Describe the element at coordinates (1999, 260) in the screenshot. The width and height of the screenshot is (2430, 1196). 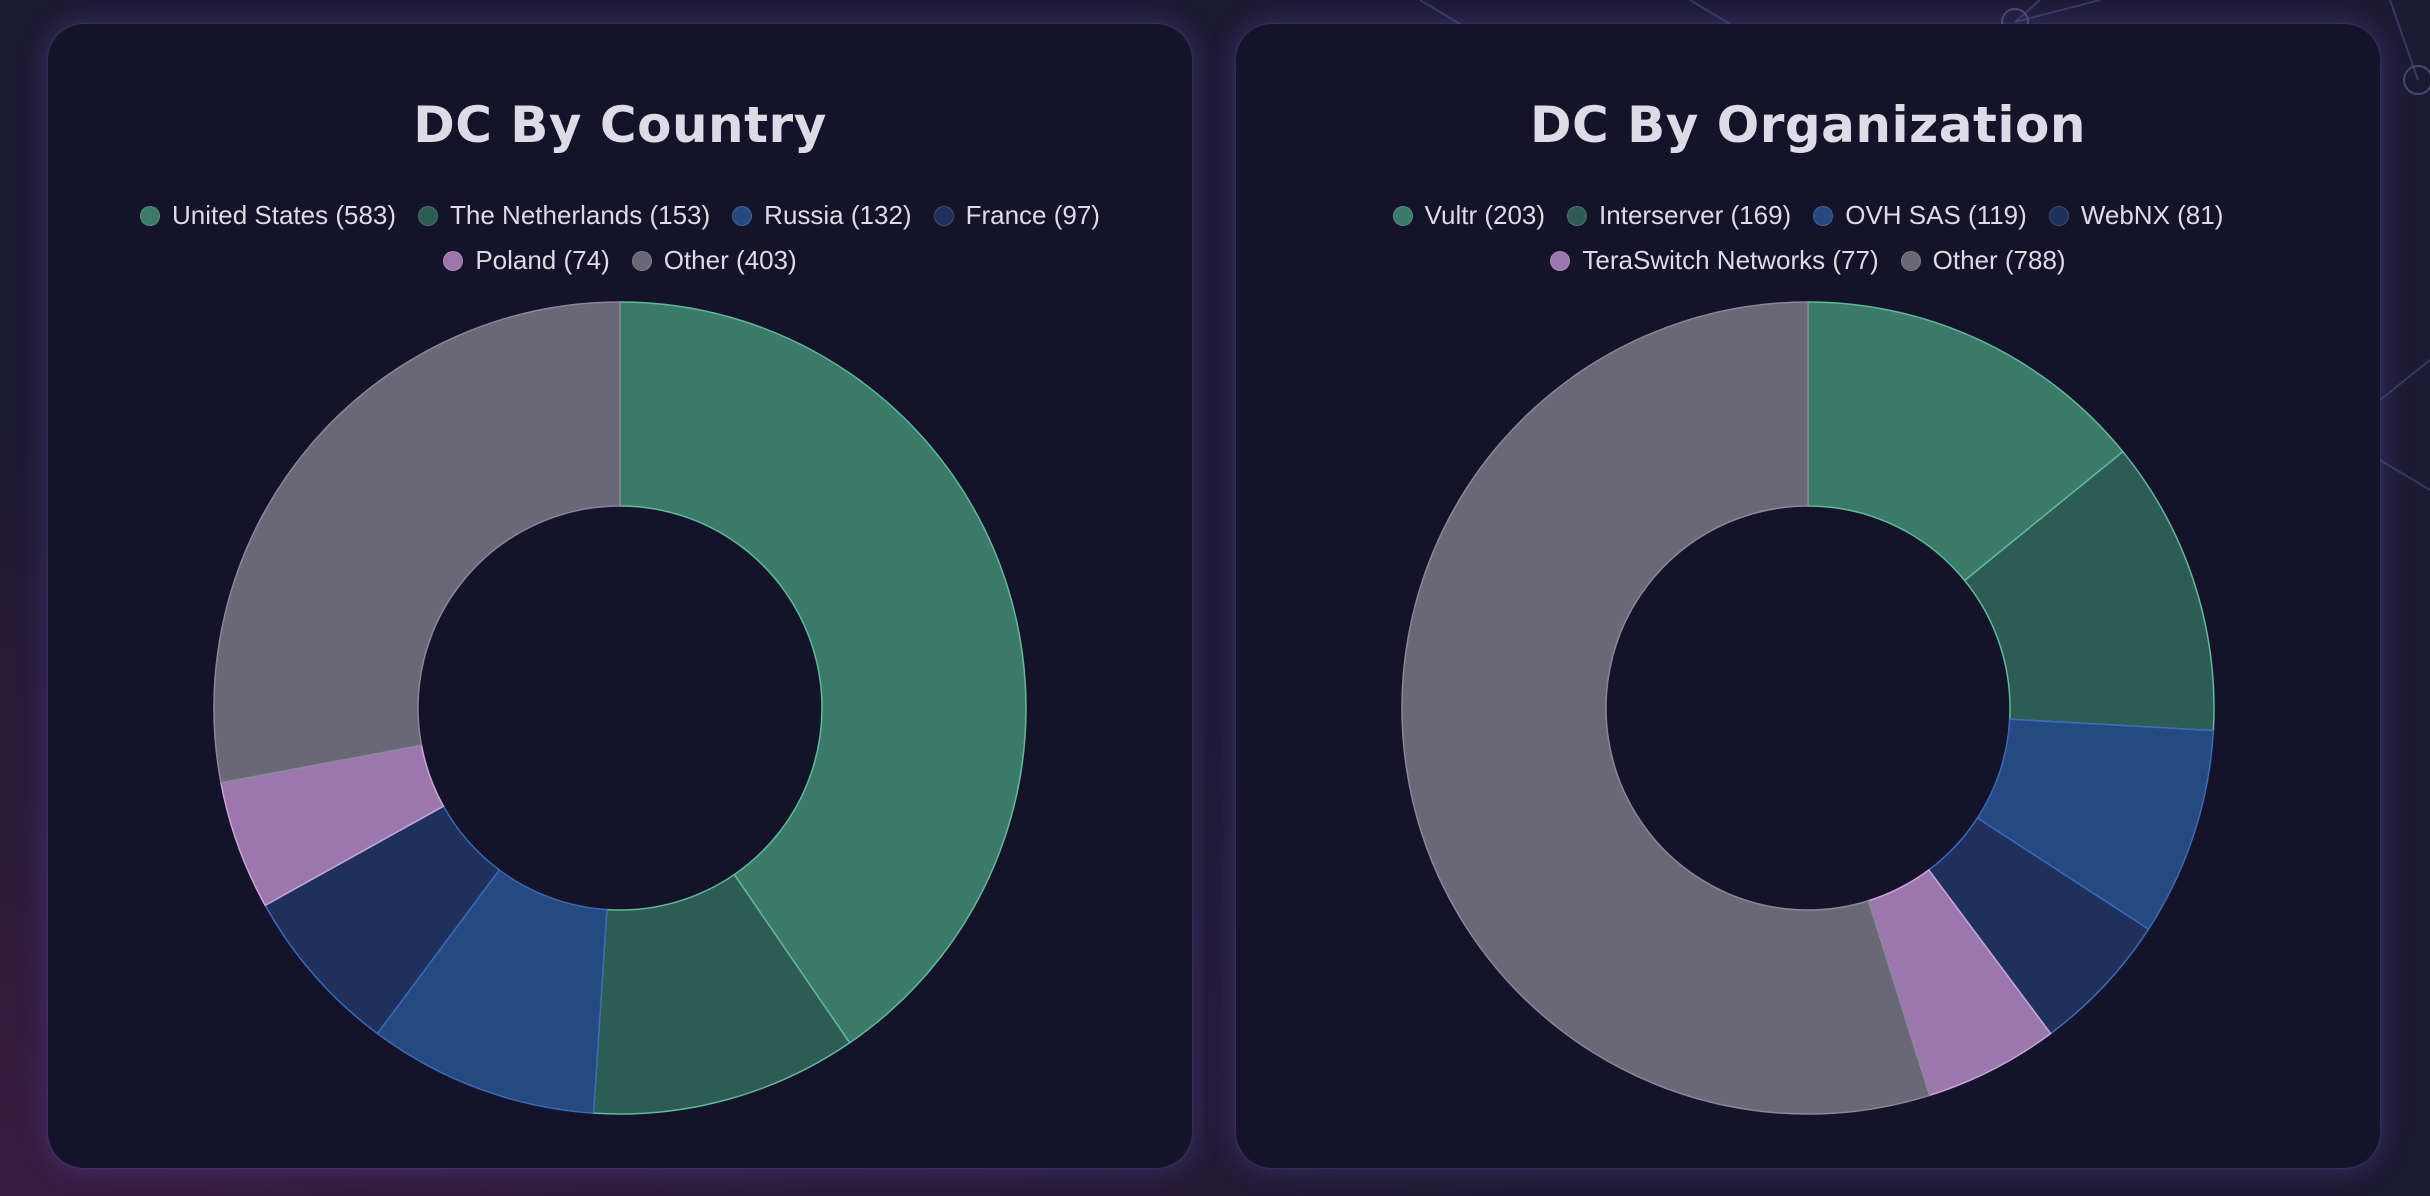
I see `legend-label: Other (788)` at that location.